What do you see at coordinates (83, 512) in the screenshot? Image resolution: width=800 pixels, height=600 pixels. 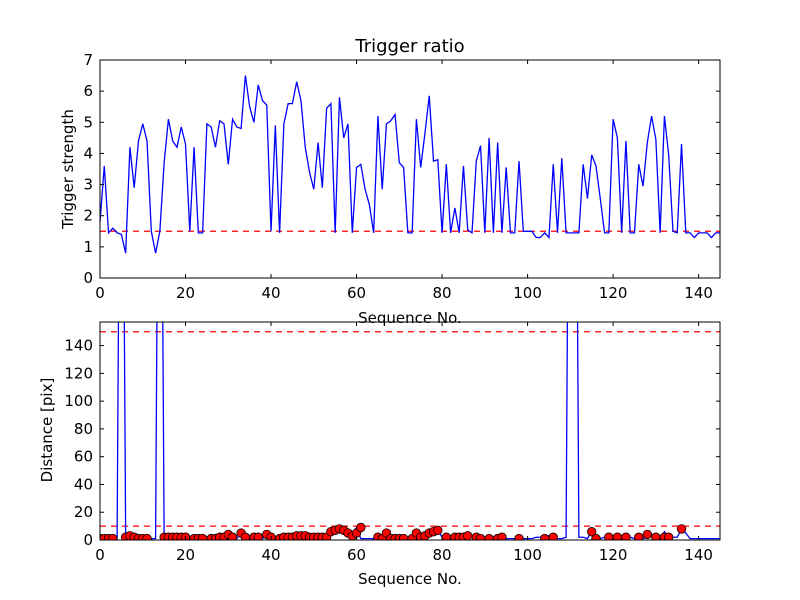 I see `y-tick-label: 20` at bounding box center [83, 512].